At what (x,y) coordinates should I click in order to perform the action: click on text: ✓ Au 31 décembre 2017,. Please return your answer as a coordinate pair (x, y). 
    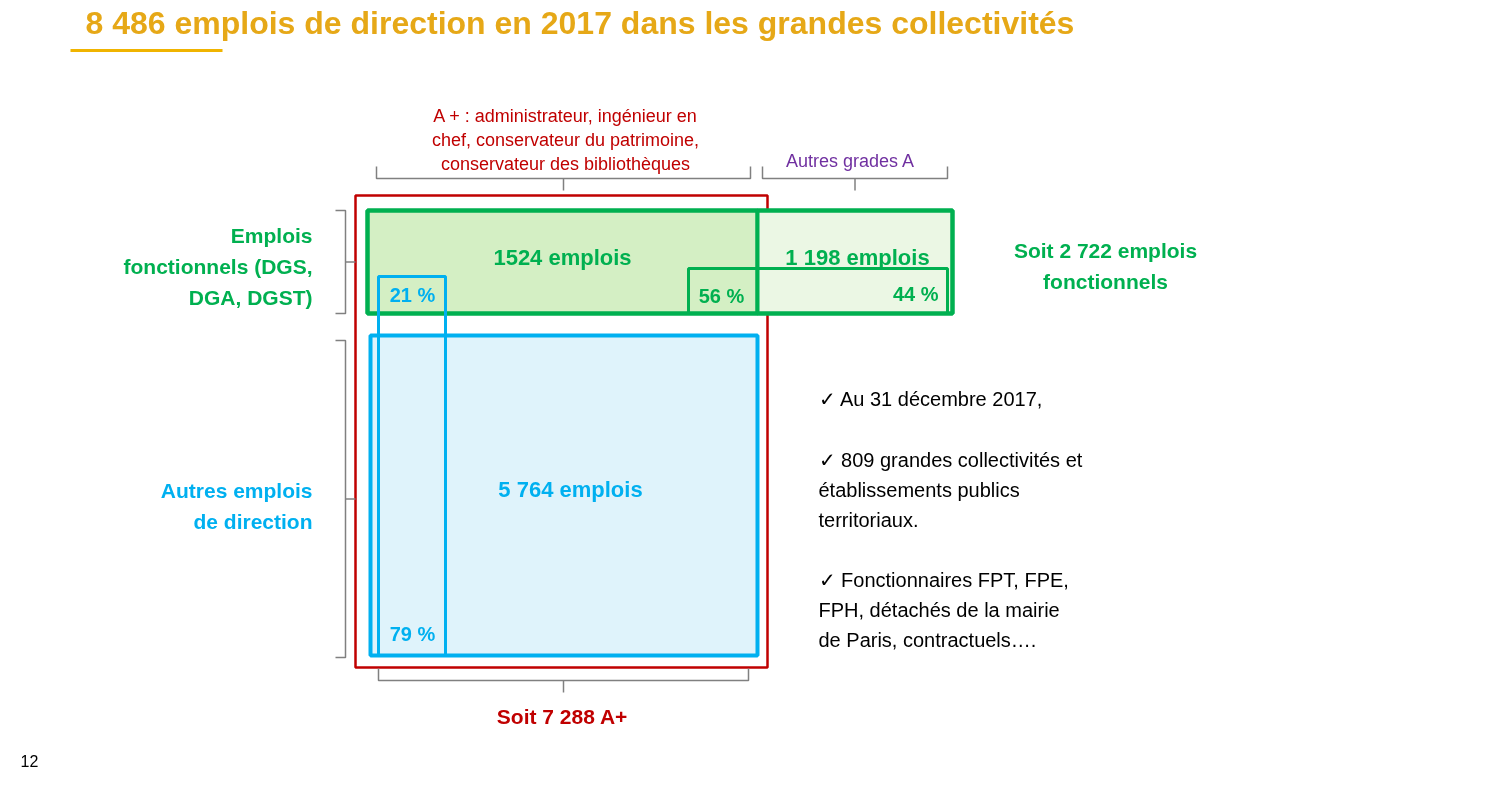
    Looking at the image, I should click on (930, 398).